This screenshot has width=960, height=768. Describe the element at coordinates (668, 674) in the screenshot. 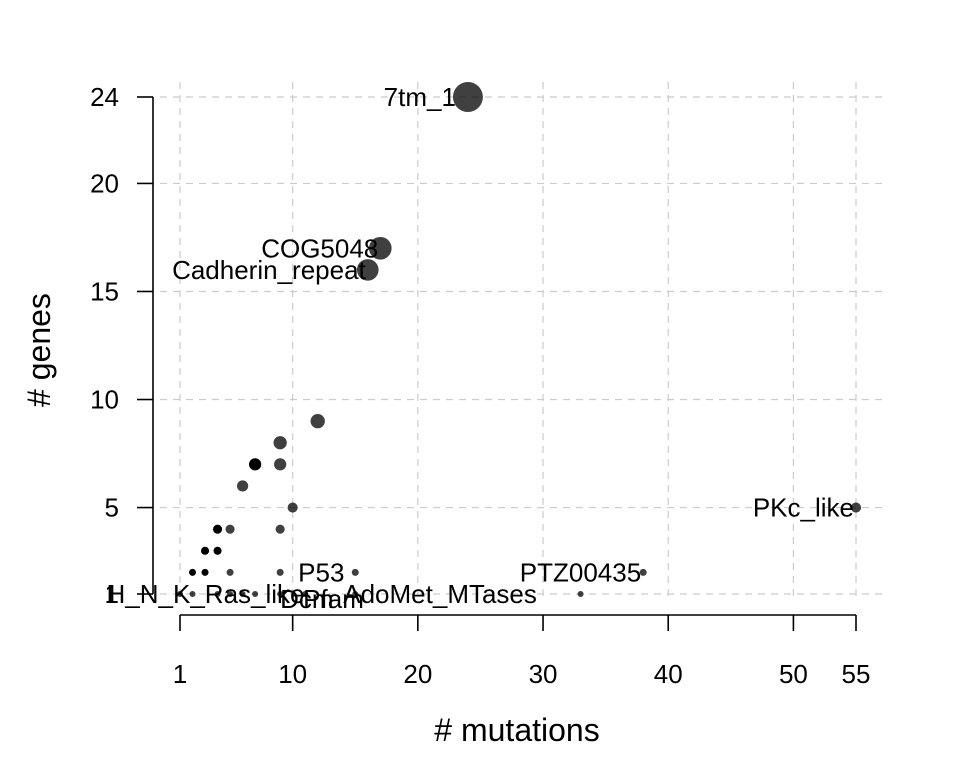

I see `x-tick-label: 40` at that location.